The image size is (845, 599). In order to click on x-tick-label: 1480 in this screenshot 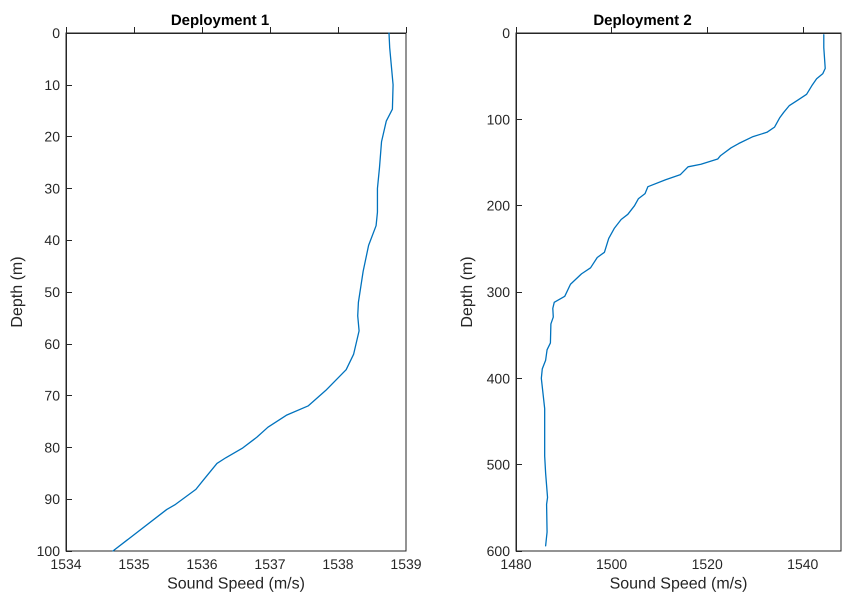, I will do `click(516, 564)`.